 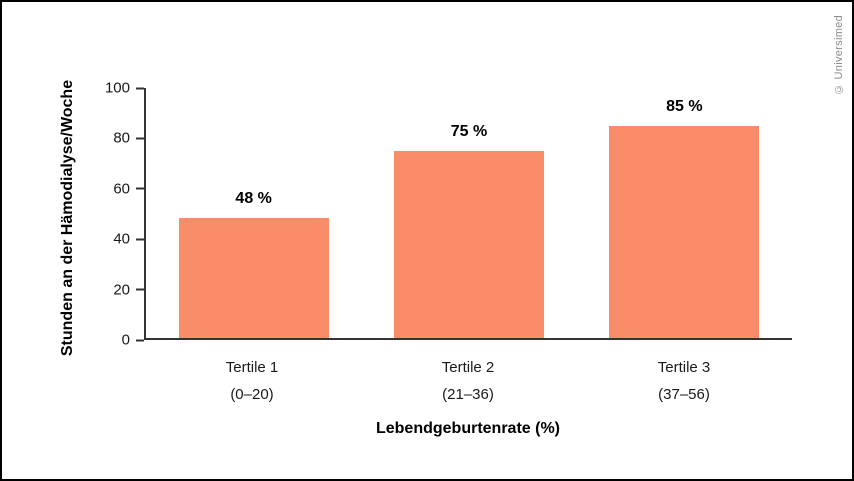 I want to click on y-tick: 80, so click(x=115, y=138).